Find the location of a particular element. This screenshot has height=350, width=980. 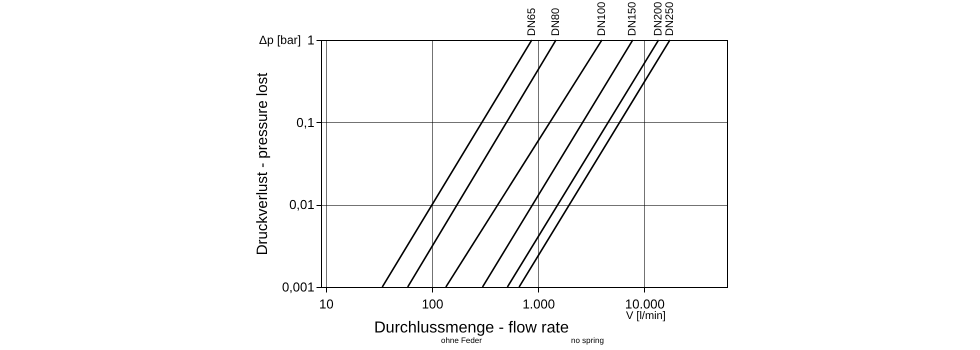

x-axis-title: Durchlussmenge - flow rate is located at coordinates (471, 328).